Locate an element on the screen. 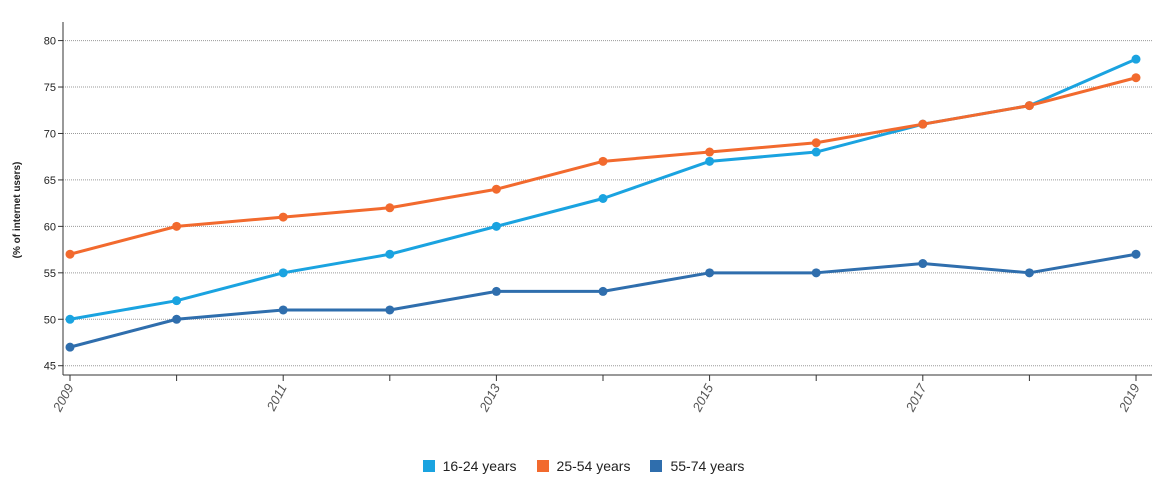 The height and width of the screenshot is (483, 1167). x-tick-label: 2015 is located at coordinates (703, 398).